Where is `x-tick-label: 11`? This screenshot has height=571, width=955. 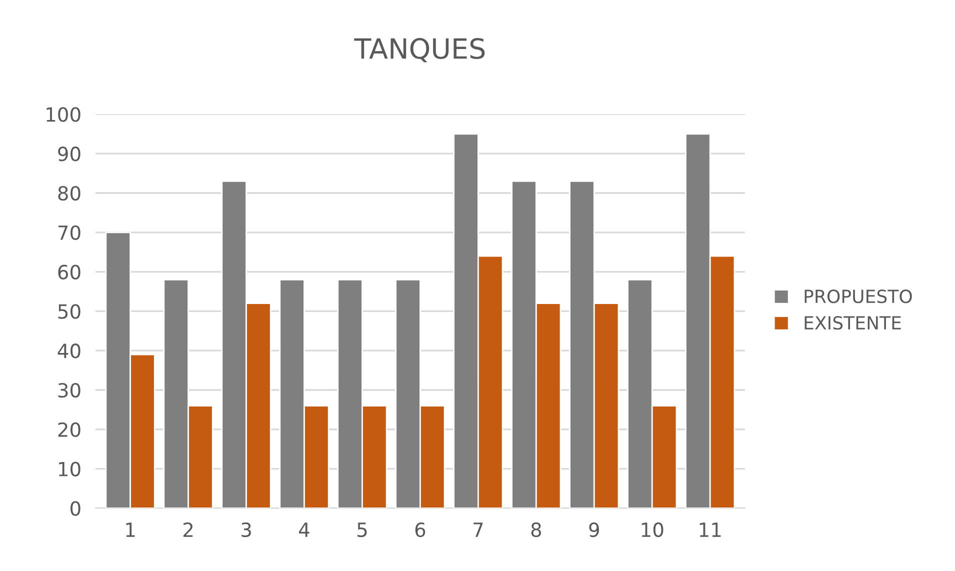 x-tick-label: 11 is located at coordinates (710, 529).